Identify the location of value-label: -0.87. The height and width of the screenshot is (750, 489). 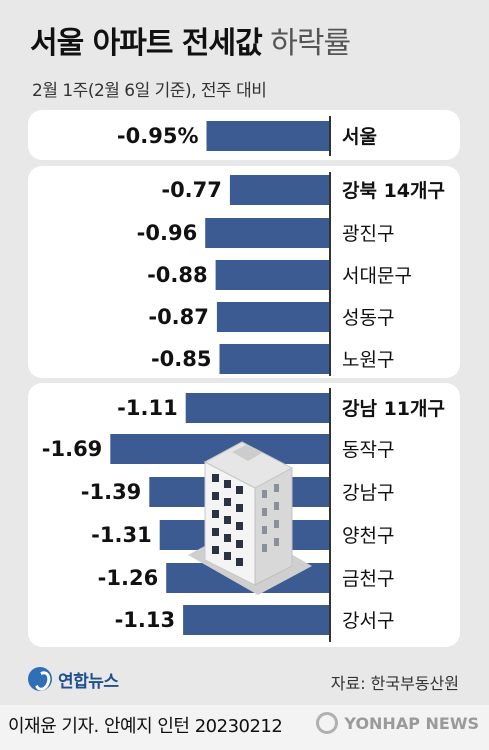
(178, 317).